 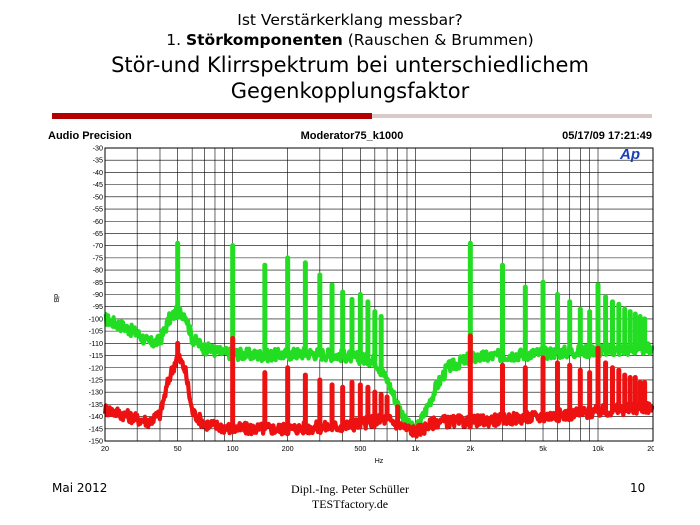 What do you see at coordinates (98, 306) in the screenshot?
I see `y-tick-label: -95` at bounding box center [98, 306].